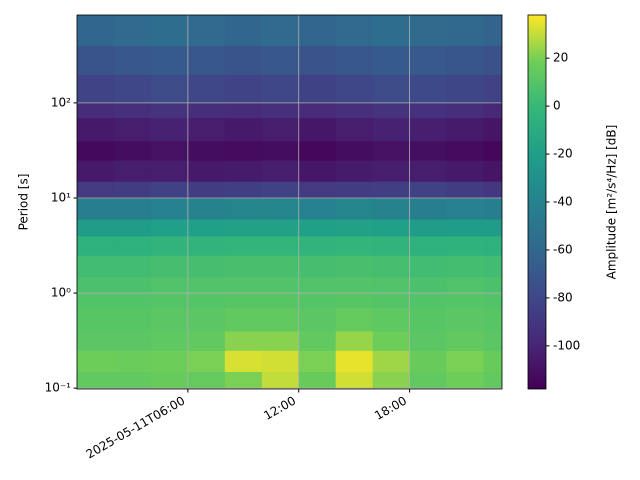 This screenshot has width=640, height=480. Describe the element at coordinates (566, 345) in the screenshot. I see `colorbar-tick-label: -100` at that location.